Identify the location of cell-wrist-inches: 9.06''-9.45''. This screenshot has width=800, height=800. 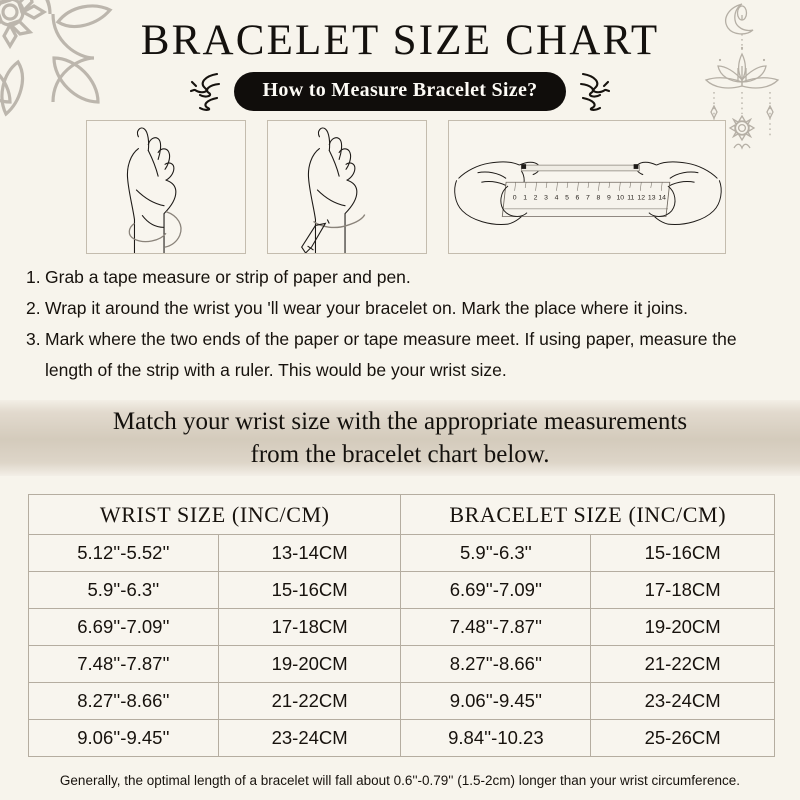
(123, 738).